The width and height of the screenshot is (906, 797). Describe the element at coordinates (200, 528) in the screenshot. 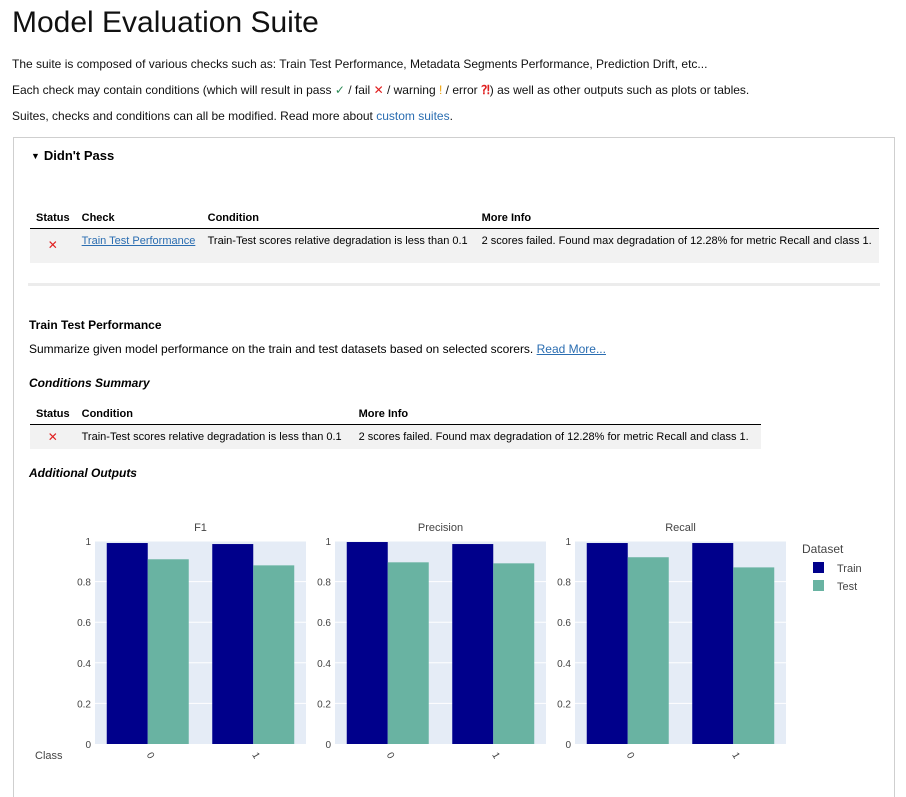

I see `subplot-title: F1` at that location.